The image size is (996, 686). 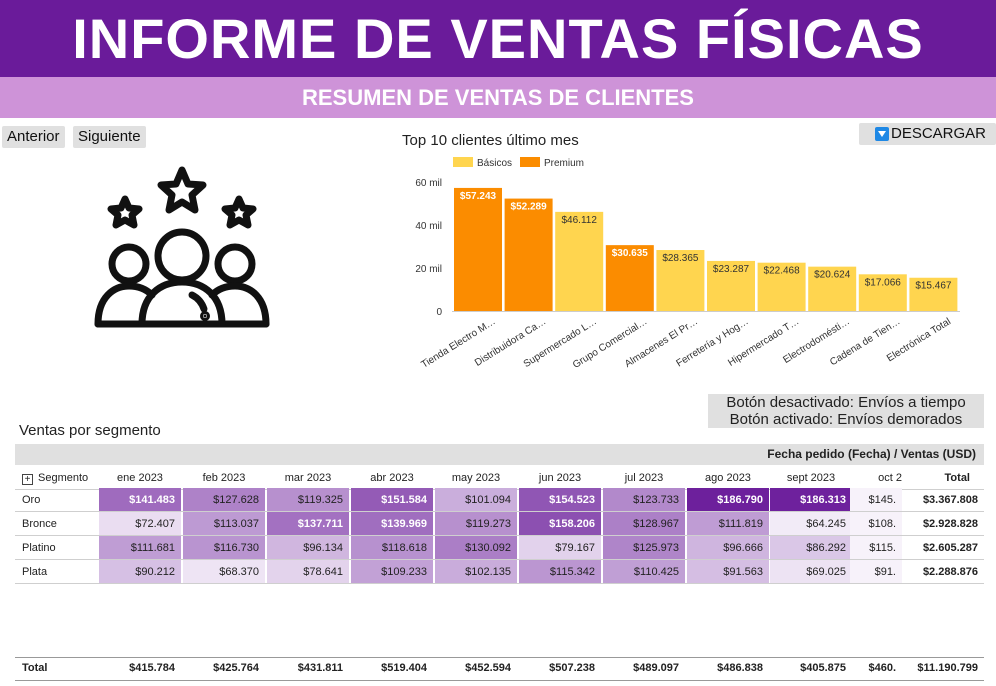 I want to click on plus-icon: +, so click(x=27, y=479).